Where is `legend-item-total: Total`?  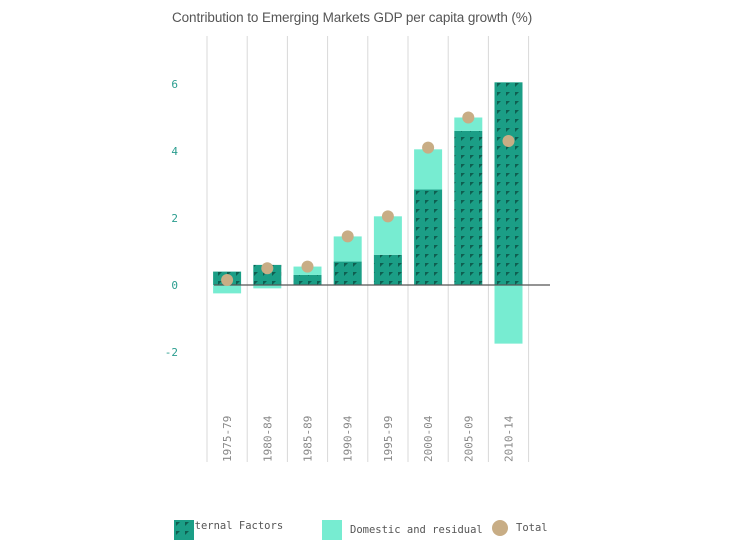
legend-item-total: Total is located at coordinates (520, 528).